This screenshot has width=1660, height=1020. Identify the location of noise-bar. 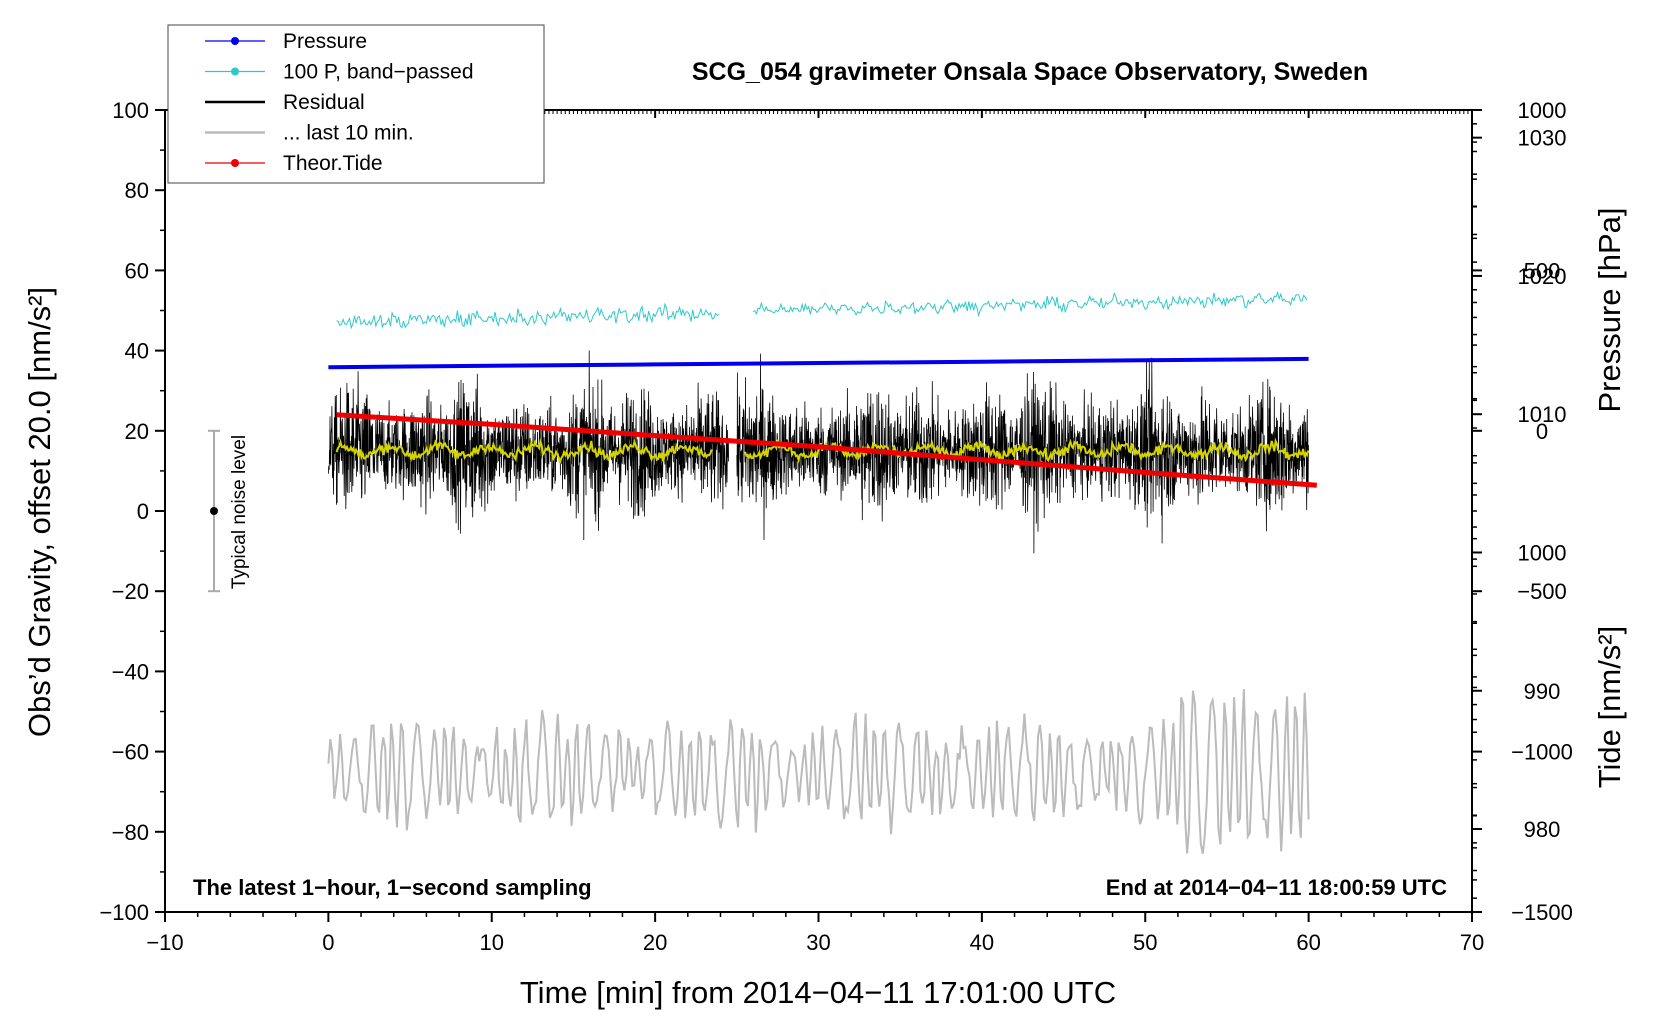
(214, 511).